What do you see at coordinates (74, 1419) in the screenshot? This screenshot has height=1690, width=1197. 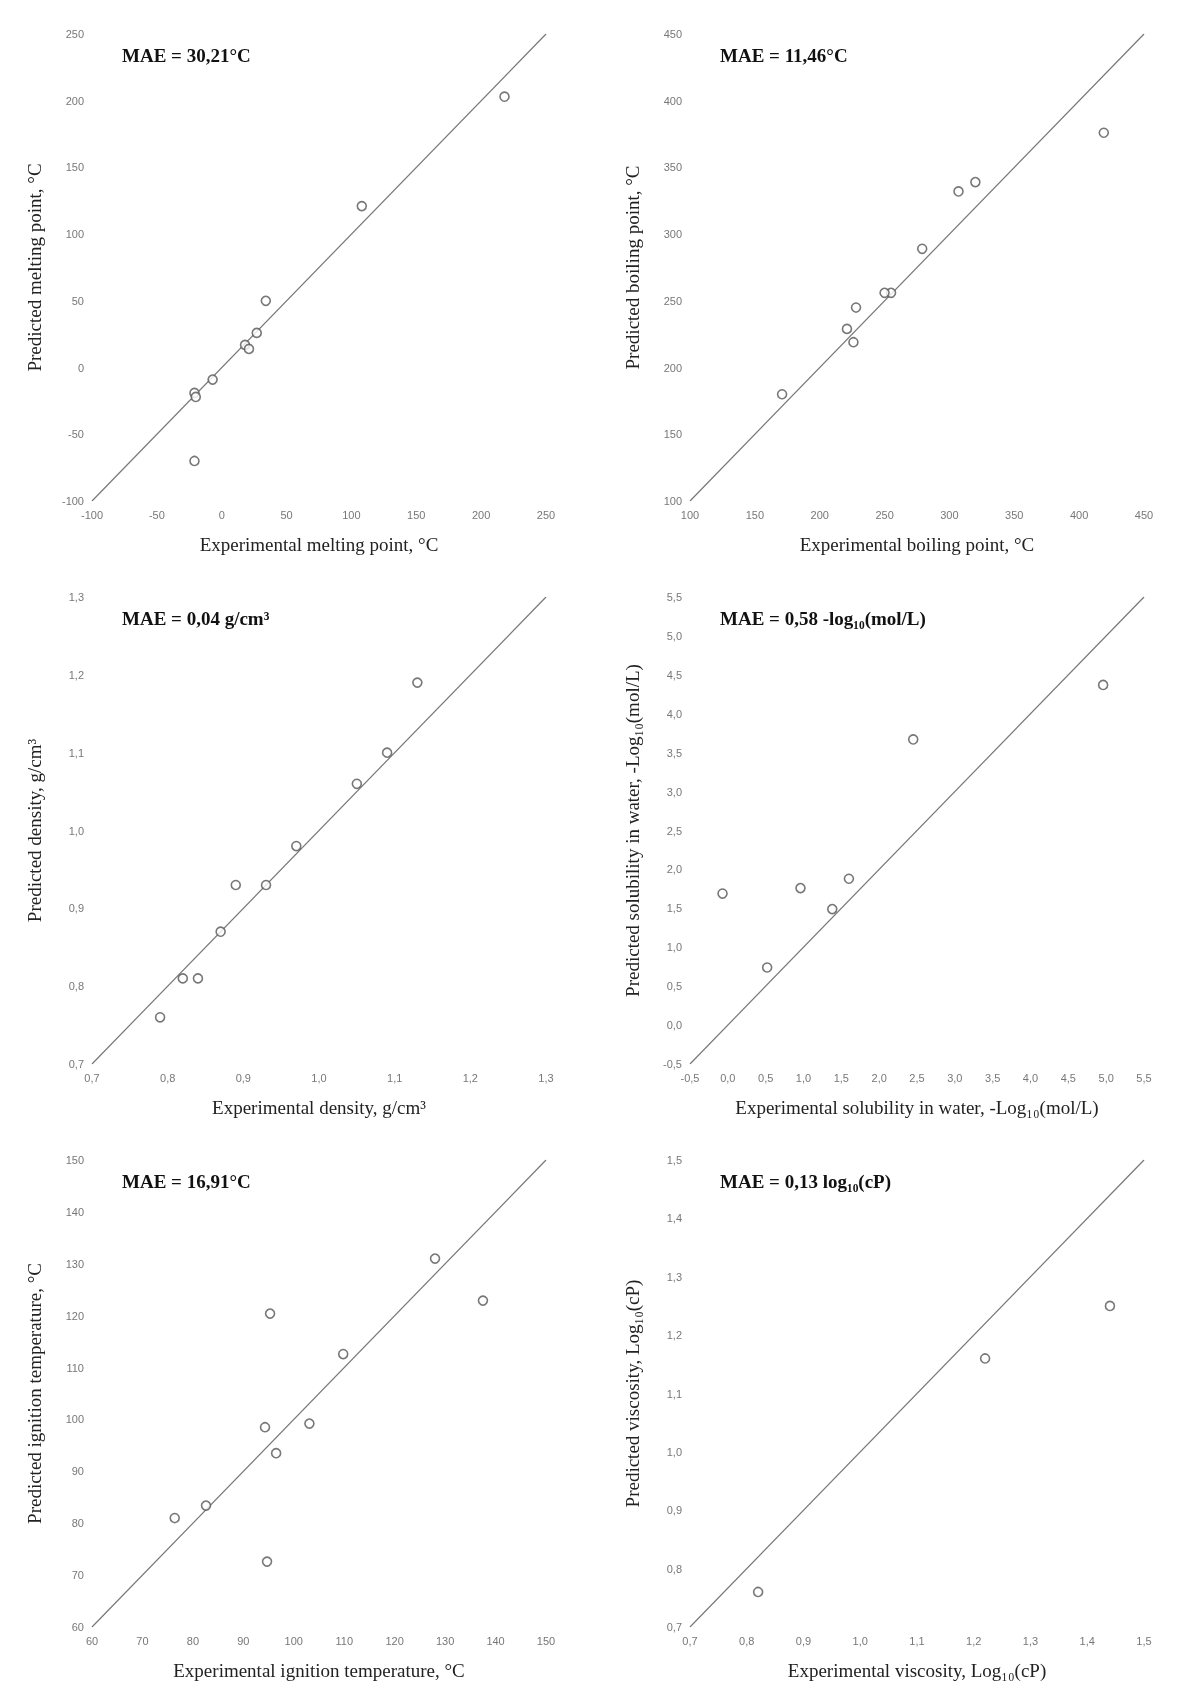 I see `y-tick-label: 100` at bounding box center [74, 1419].